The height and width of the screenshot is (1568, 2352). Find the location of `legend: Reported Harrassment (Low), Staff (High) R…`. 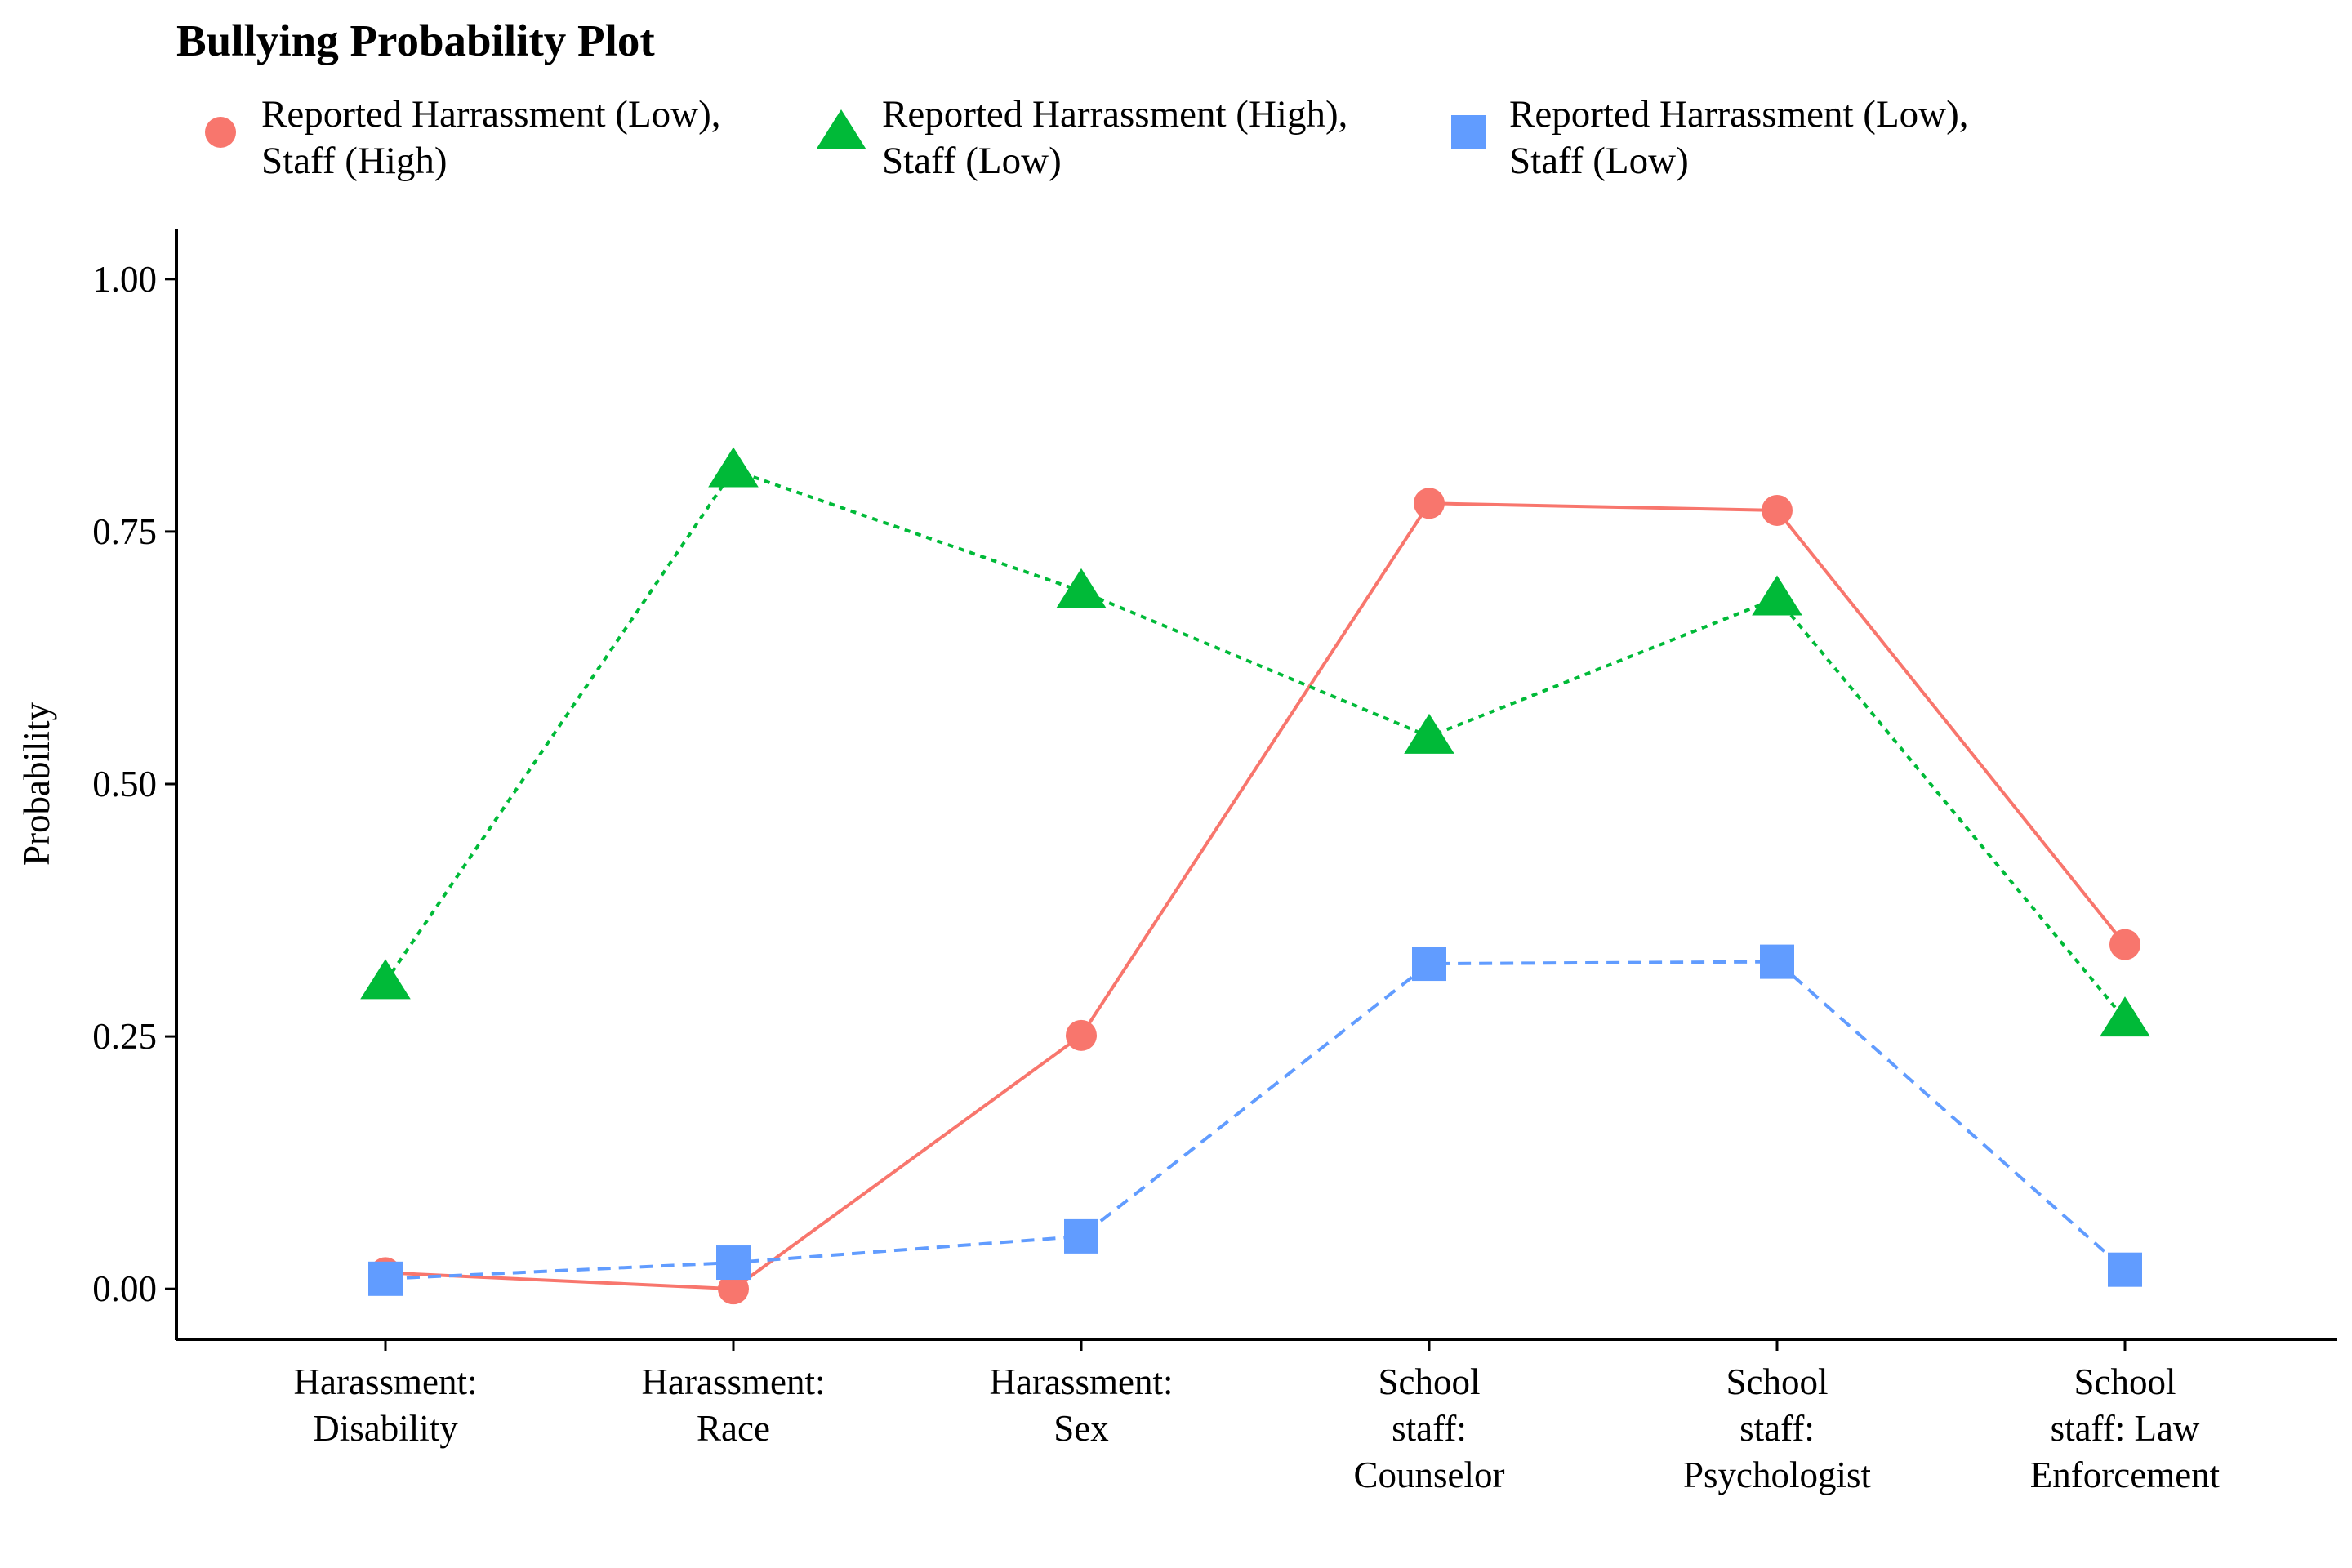

legend: Reported Harrassment (Low), Staff (High) R… is located at coordinates (1257, 144).